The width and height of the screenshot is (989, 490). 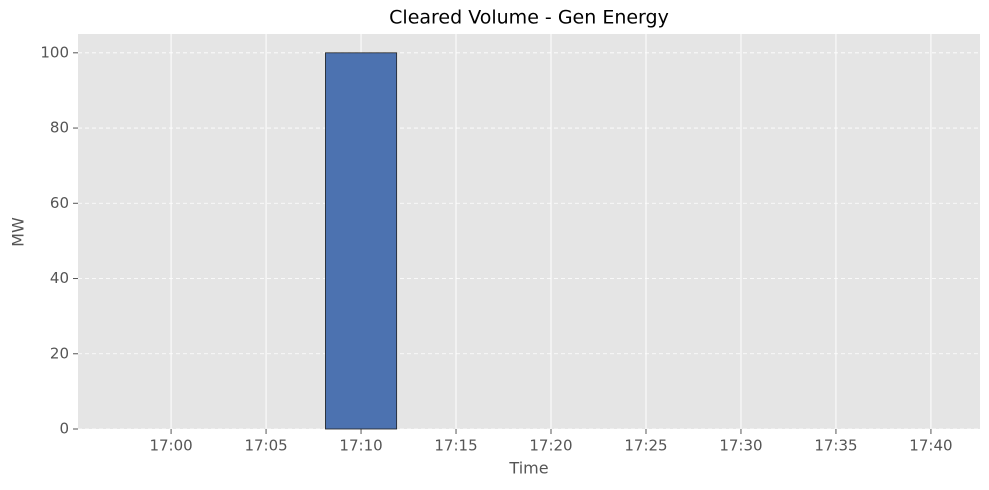 What do you see at coordinates (265, 446) in the screenshot?
I see `x-tick-label: 17:05` at bounding box center [265, 446].